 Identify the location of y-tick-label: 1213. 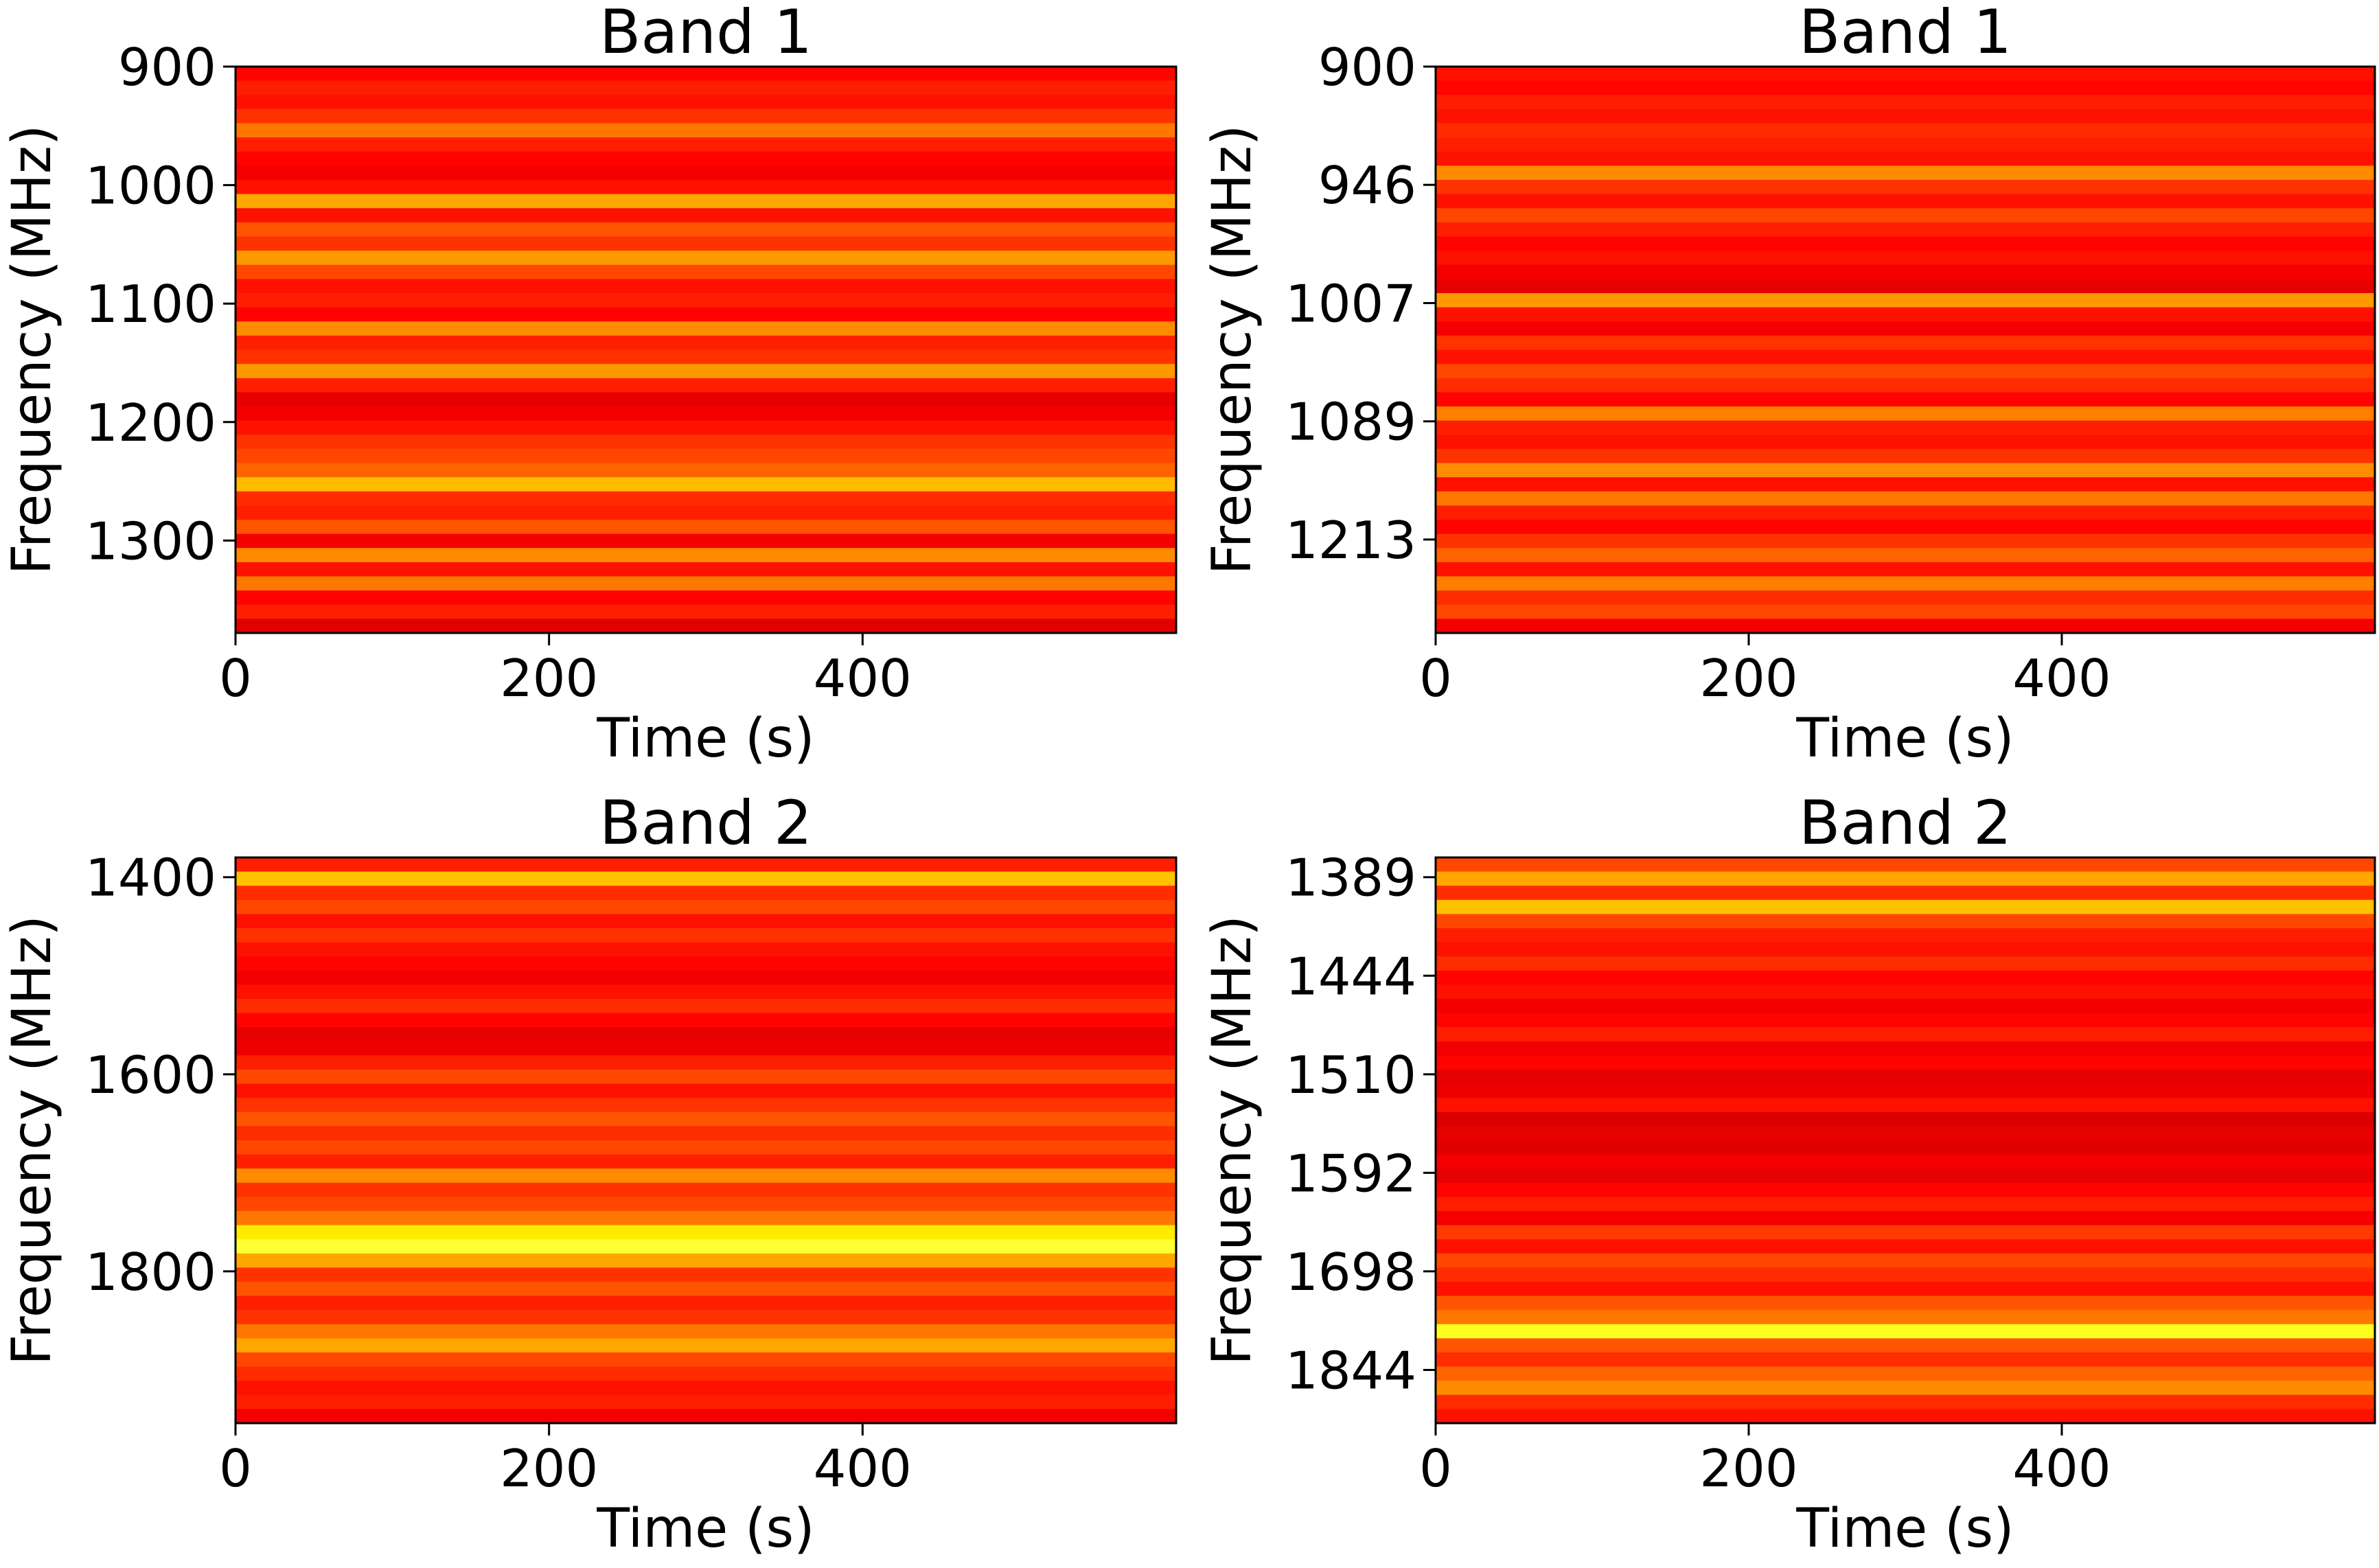
(1350, 540).